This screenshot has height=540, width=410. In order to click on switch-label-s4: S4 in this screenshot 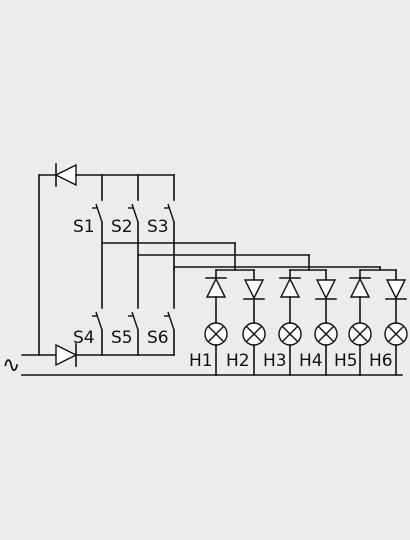, I will do `click(84, 338)`.